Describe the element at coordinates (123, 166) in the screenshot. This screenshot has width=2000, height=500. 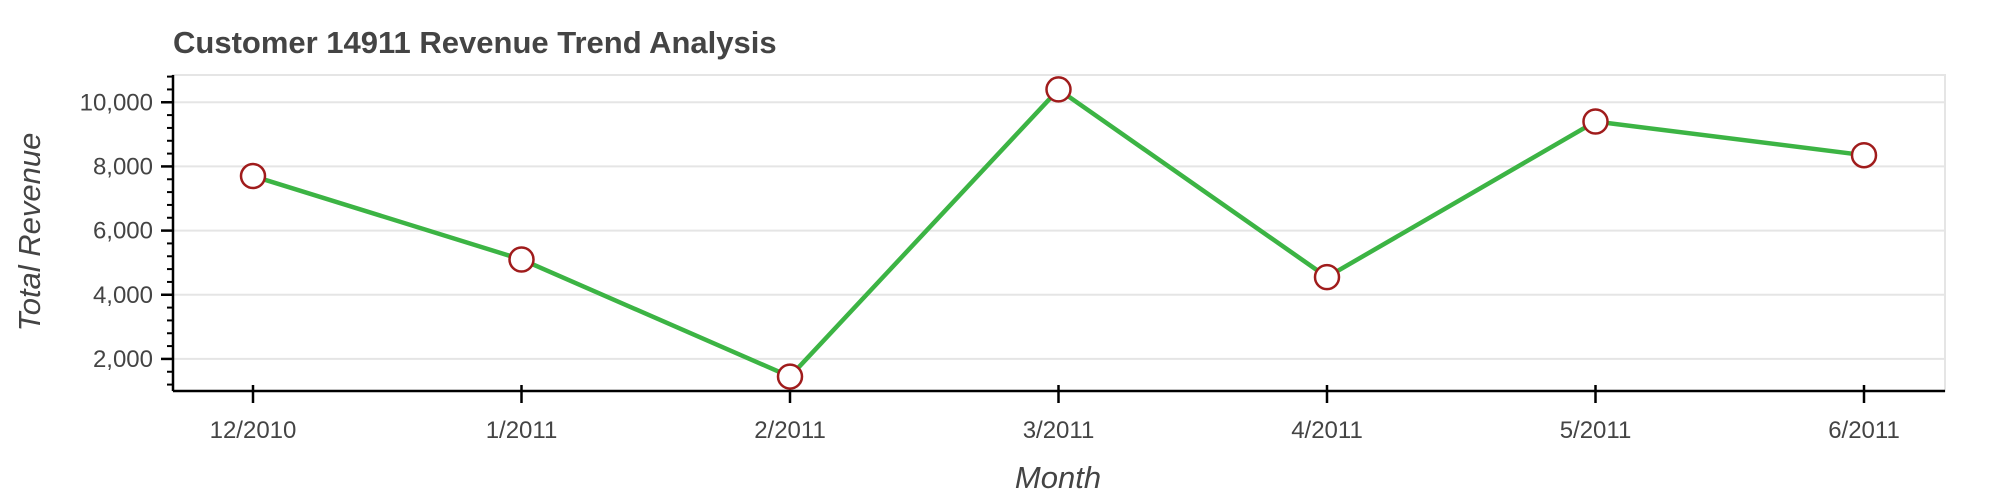
I see `y-tick-label: 8,000` at that location.